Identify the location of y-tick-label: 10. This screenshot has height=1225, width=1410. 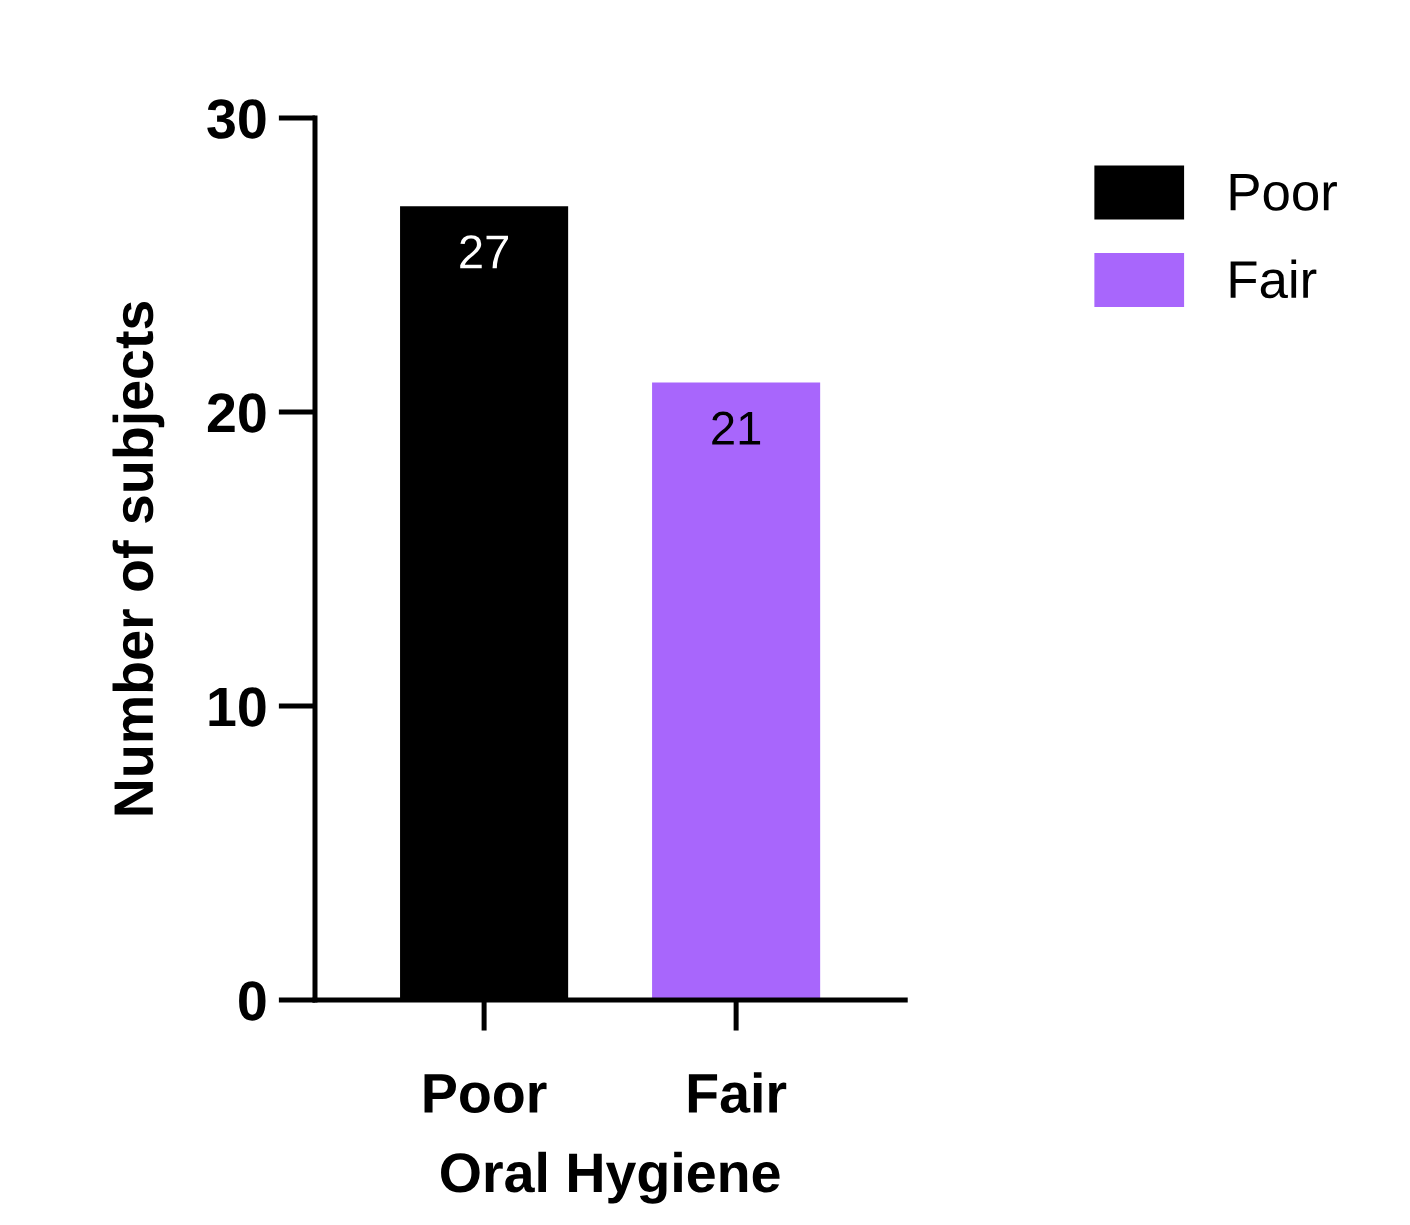
(237, 707).